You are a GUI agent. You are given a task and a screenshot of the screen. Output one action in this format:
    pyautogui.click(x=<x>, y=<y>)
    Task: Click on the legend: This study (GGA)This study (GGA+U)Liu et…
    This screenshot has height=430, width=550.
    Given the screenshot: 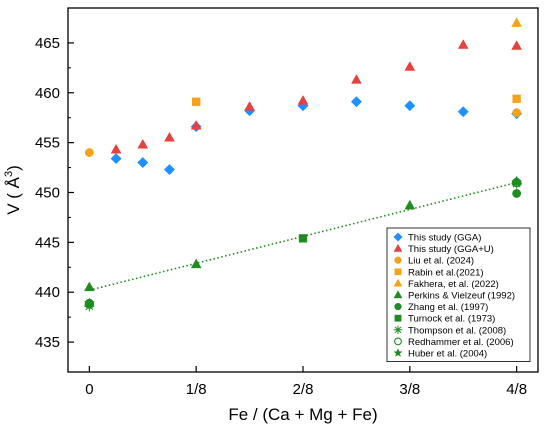 What is the action you would take?
    pyautogui.click(x=458, y=295)
    